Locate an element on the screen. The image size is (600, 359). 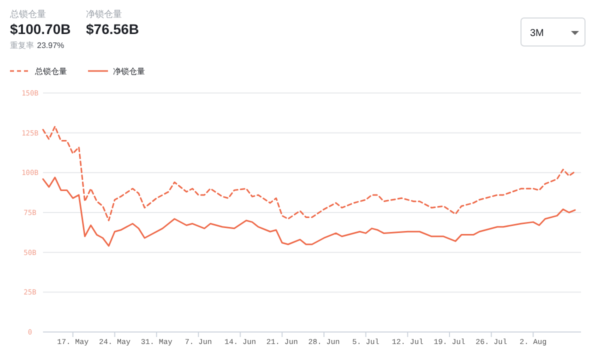
text: 总锁仓量 is located at coordinates (27, 14).